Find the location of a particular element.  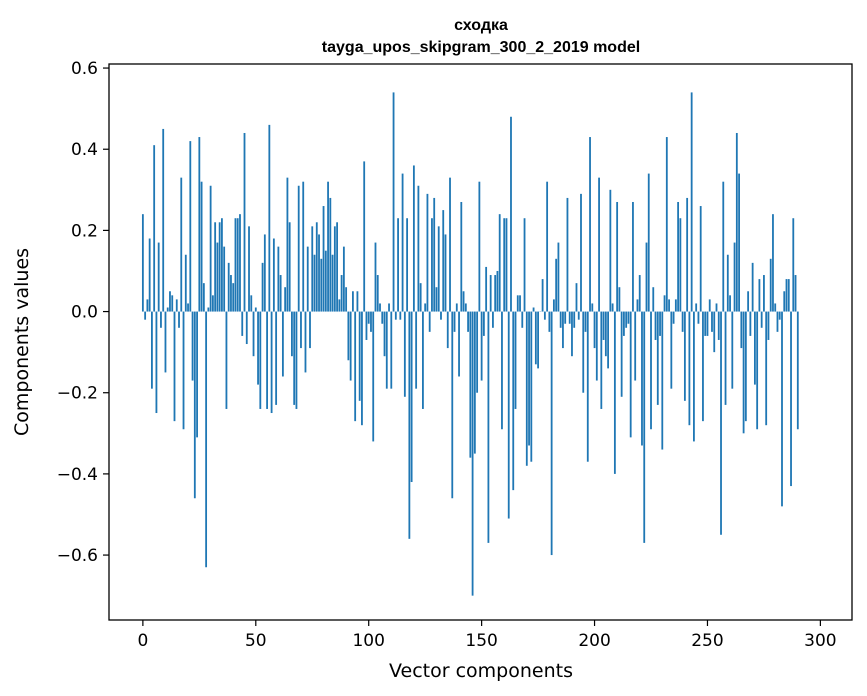

y-axis: −0.6 −0.4 −0.2 0.0 0.2 0.4 0.6 is located at coordinates (83, 312).